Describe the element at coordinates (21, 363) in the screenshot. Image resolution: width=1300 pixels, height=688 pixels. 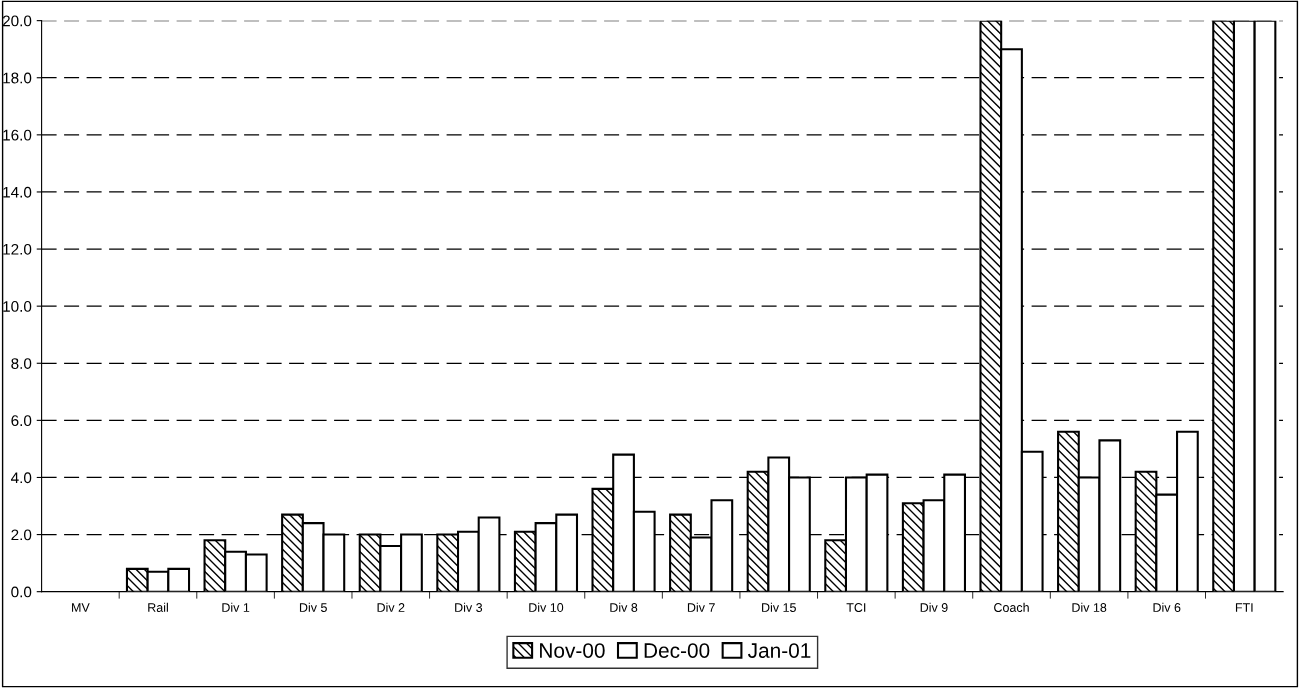
I see `y-tick-label: 8.0` at that location.